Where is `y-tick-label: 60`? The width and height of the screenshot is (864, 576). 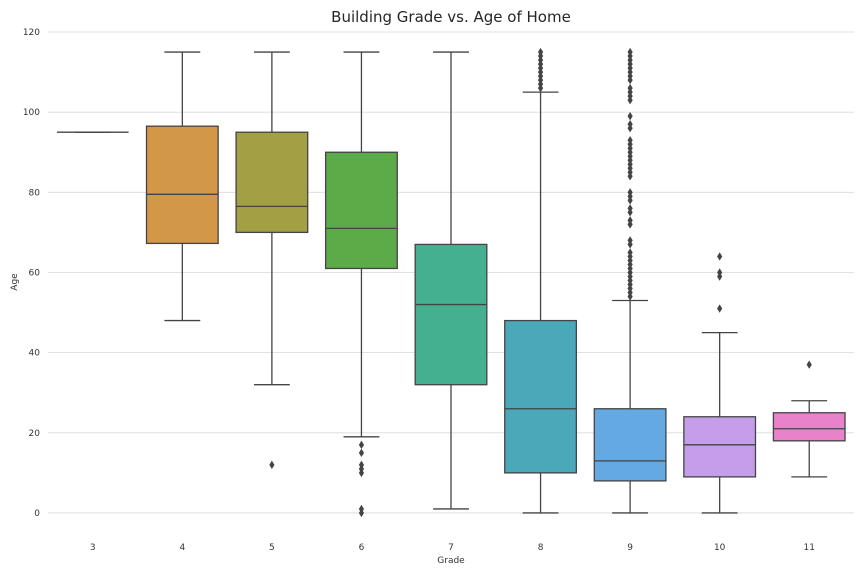 y-tick-label: 60 is located at coordinates (35, 273).